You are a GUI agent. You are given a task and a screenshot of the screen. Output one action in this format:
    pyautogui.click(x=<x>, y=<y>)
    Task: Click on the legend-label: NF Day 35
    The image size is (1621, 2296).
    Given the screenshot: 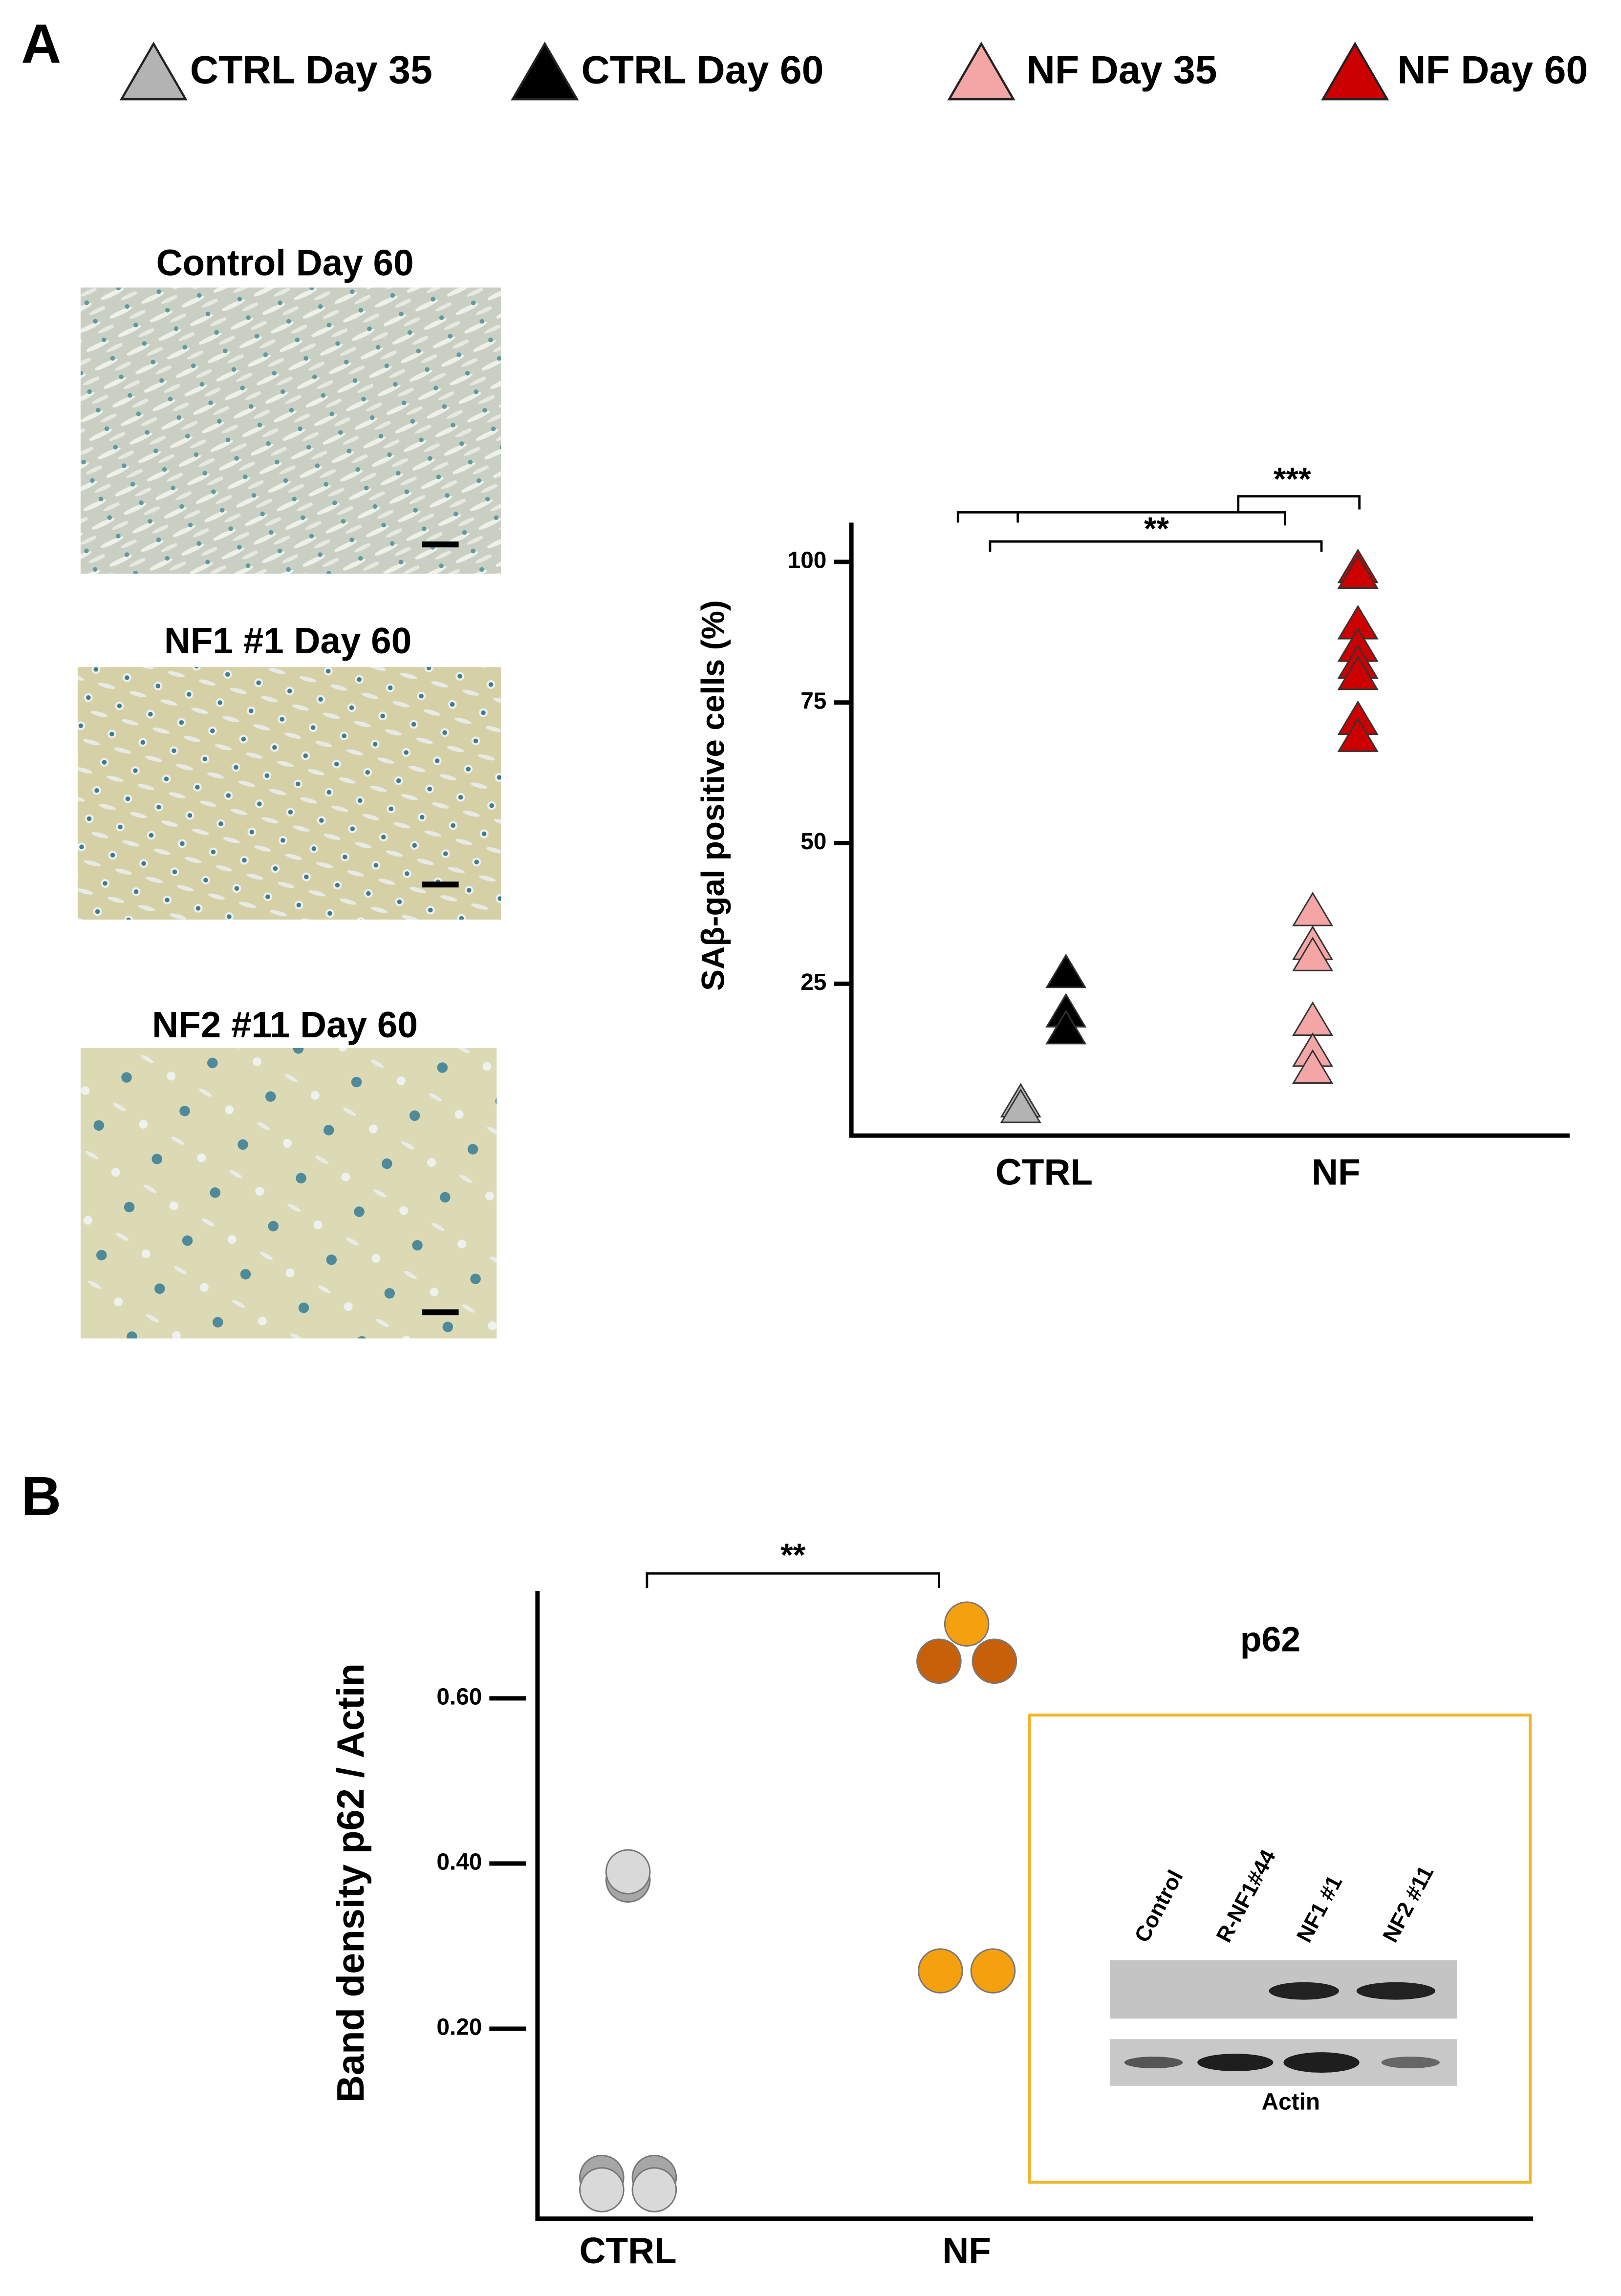 What is the action you would take?
    pyautogui.click(x=1122, y=70)
    